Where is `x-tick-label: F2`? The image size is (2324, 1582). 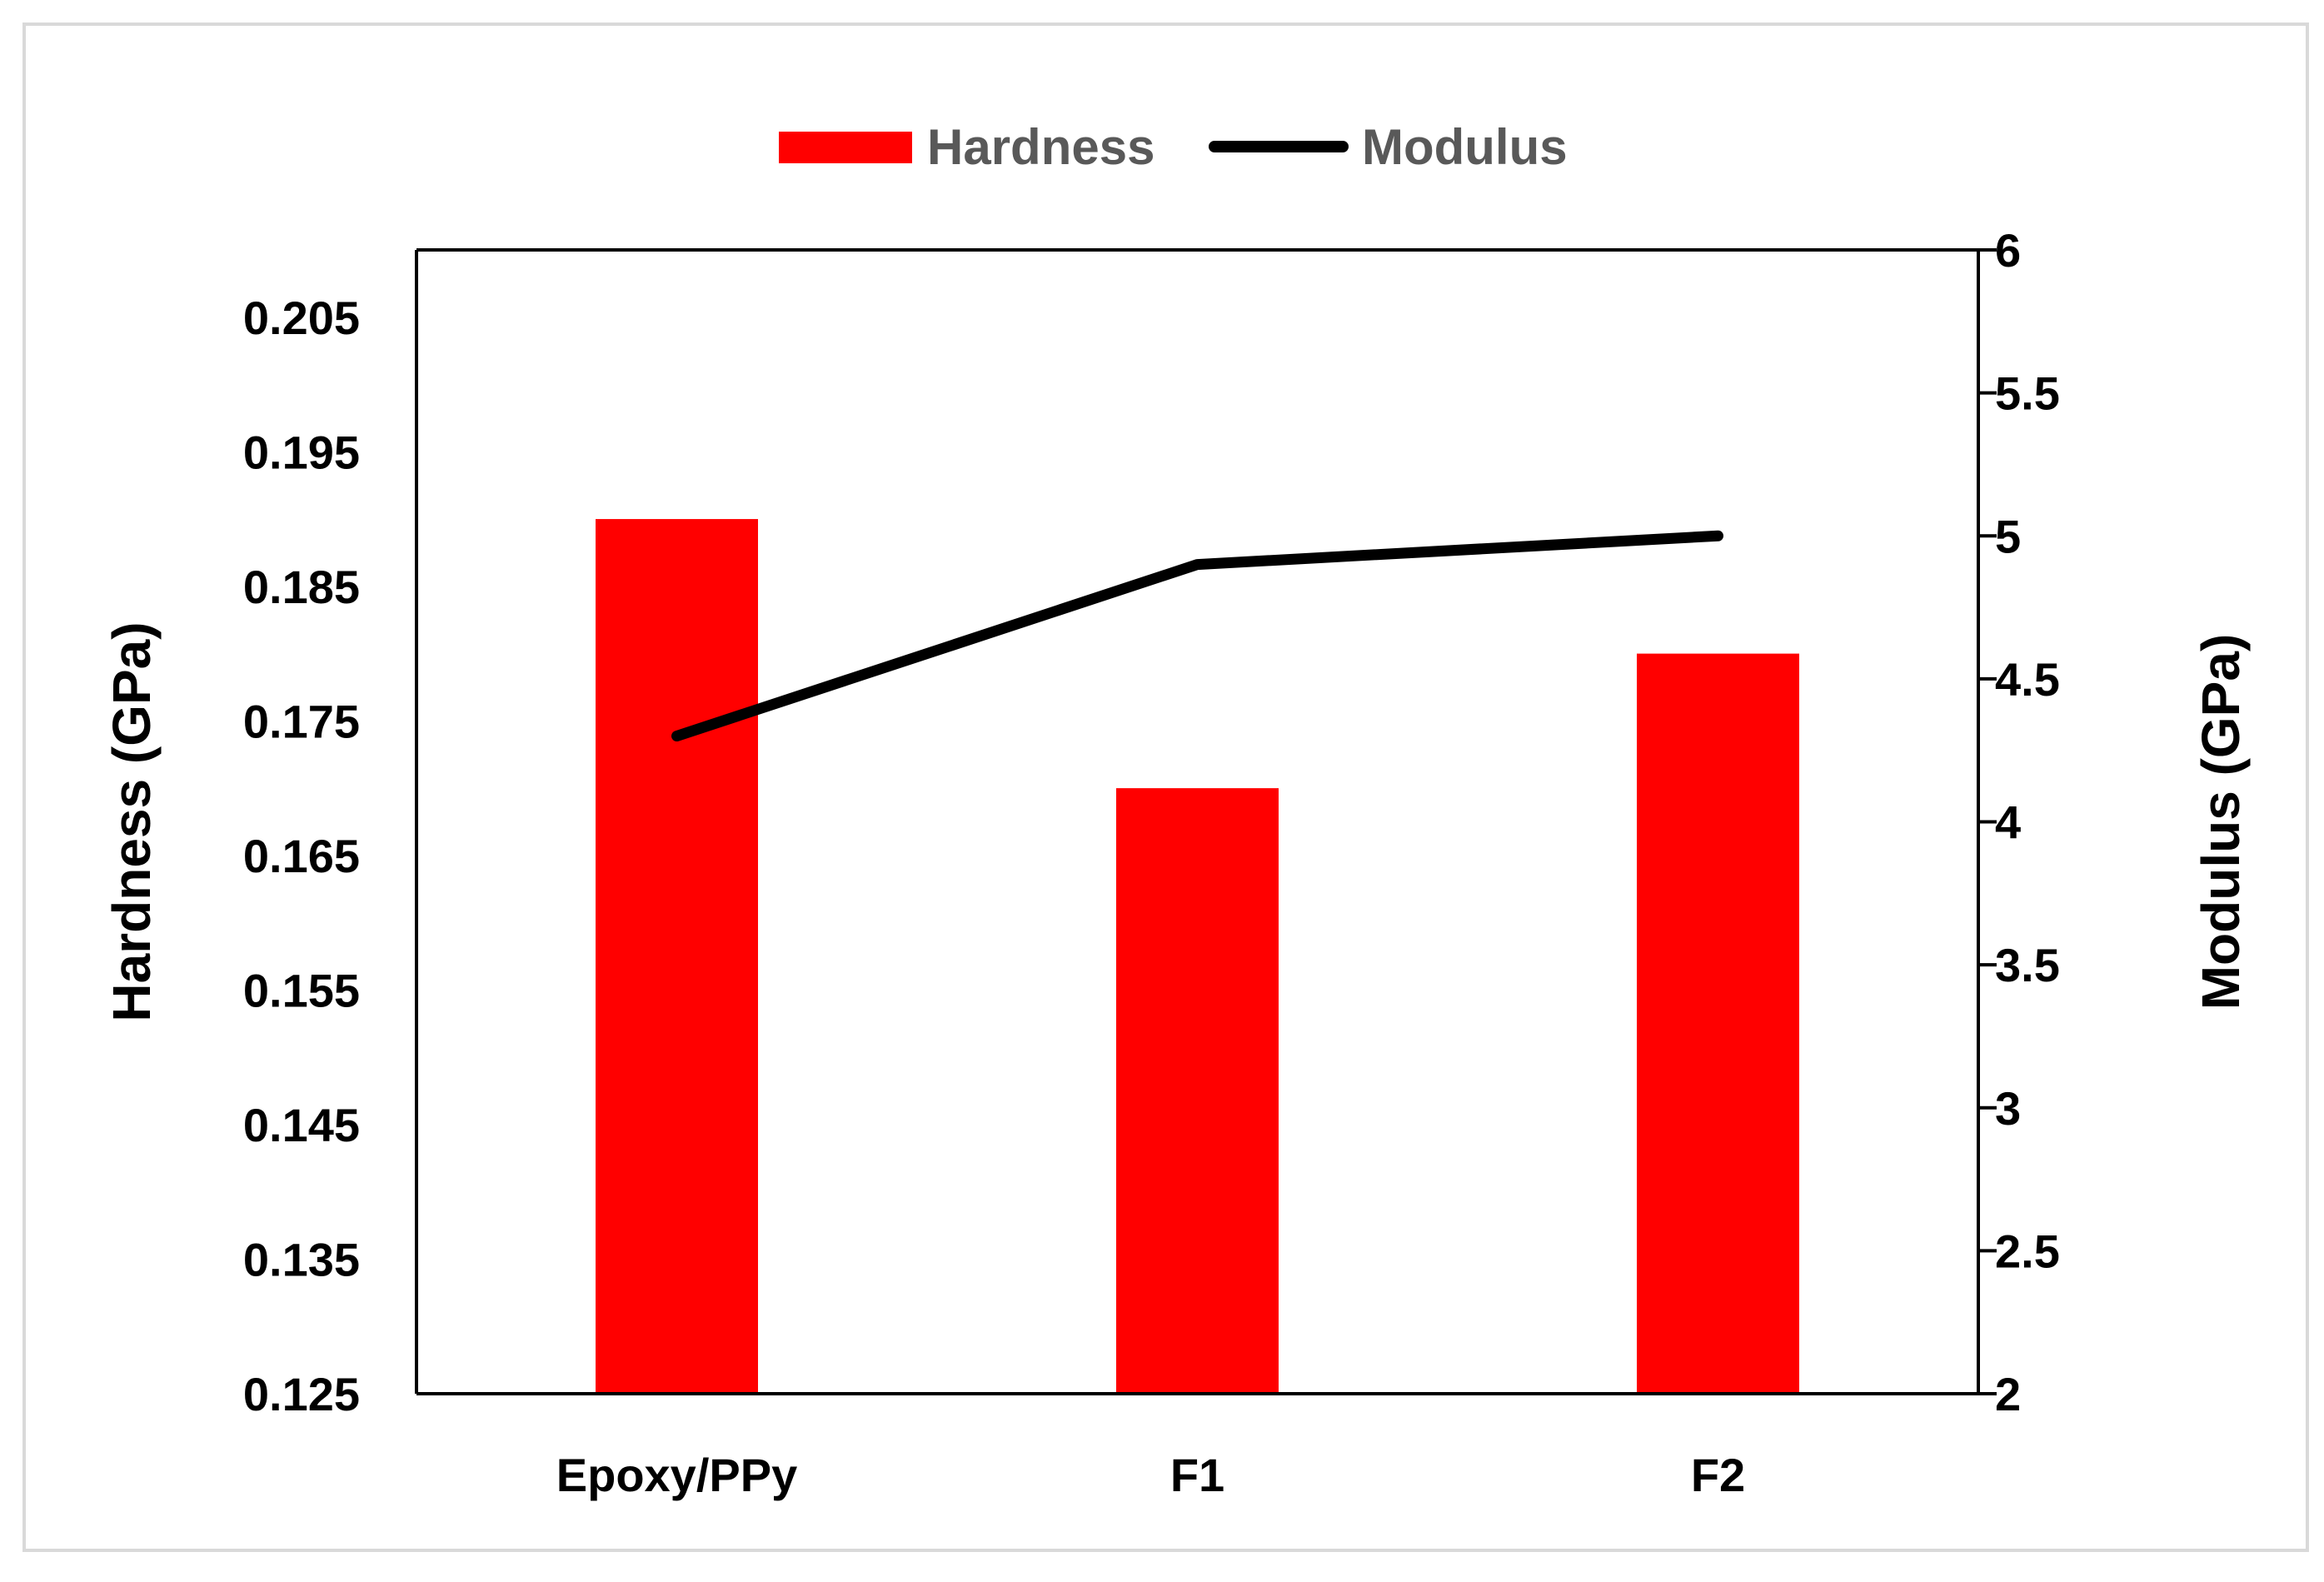 x-tick-label: F2 is located at coordinates (1718, 1475).